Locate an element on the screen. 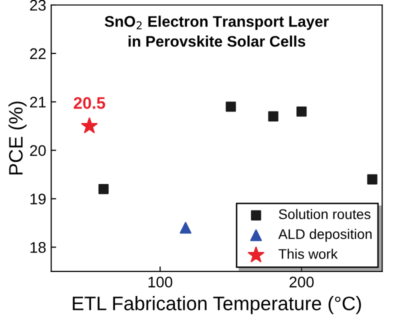  x-tick-label: 200 is located at coordinates (302, 282).